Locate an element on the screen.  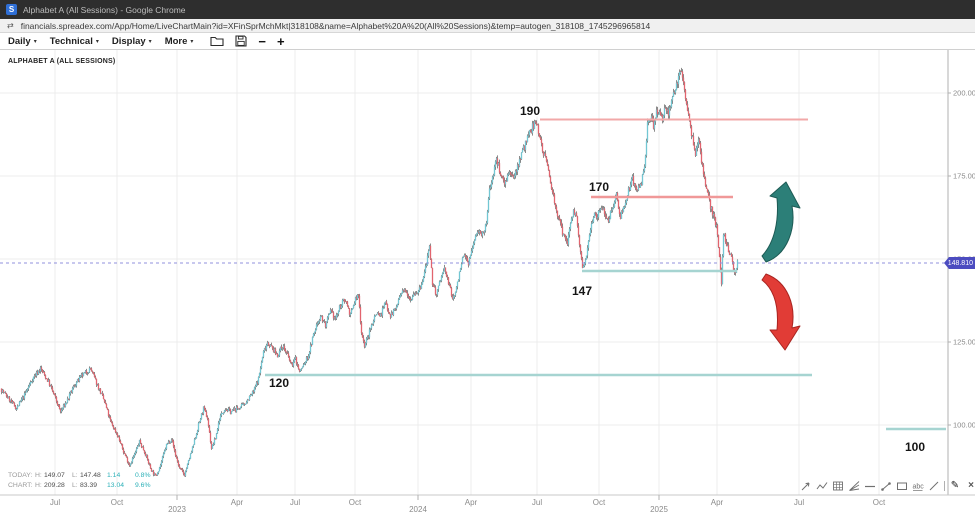
grid-icon is located at coordinates (838, 486).